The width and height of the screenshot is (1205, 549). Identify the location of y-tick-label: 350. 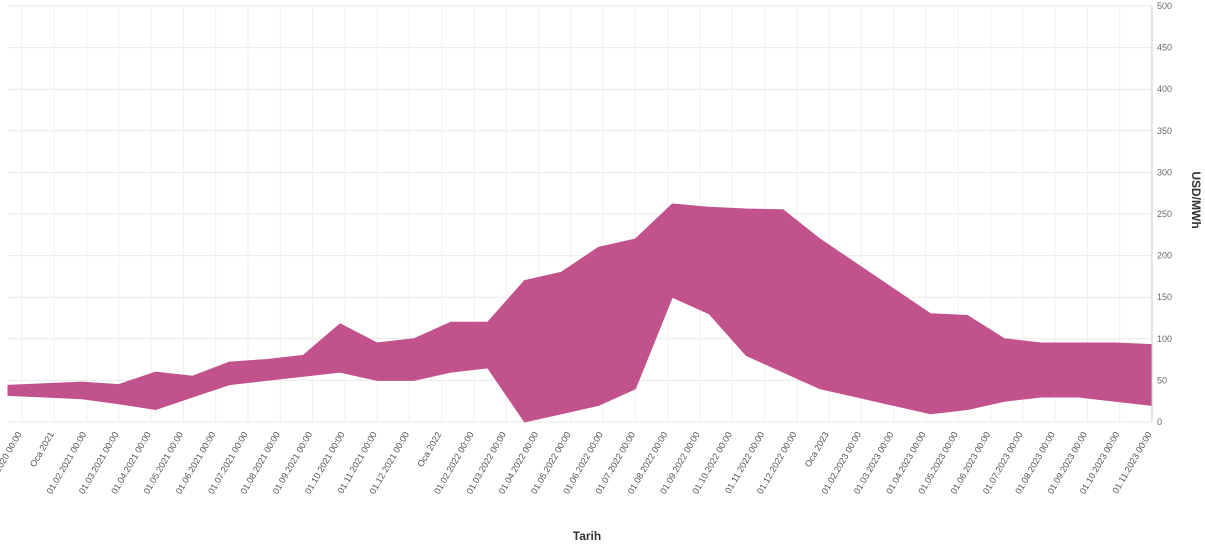
(1164, 131).